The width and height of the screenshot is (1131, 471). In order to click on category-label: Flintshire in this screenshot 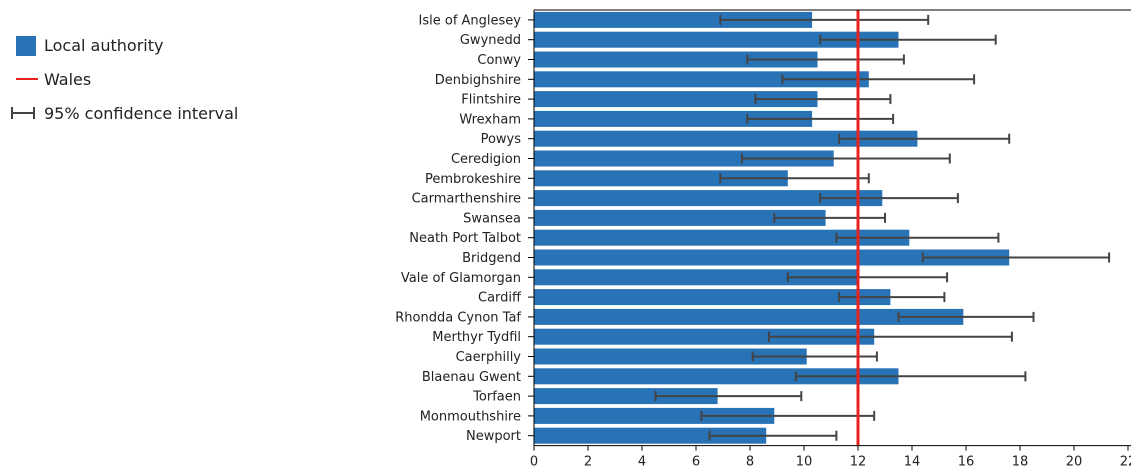, I will do `click(491, 100)`.